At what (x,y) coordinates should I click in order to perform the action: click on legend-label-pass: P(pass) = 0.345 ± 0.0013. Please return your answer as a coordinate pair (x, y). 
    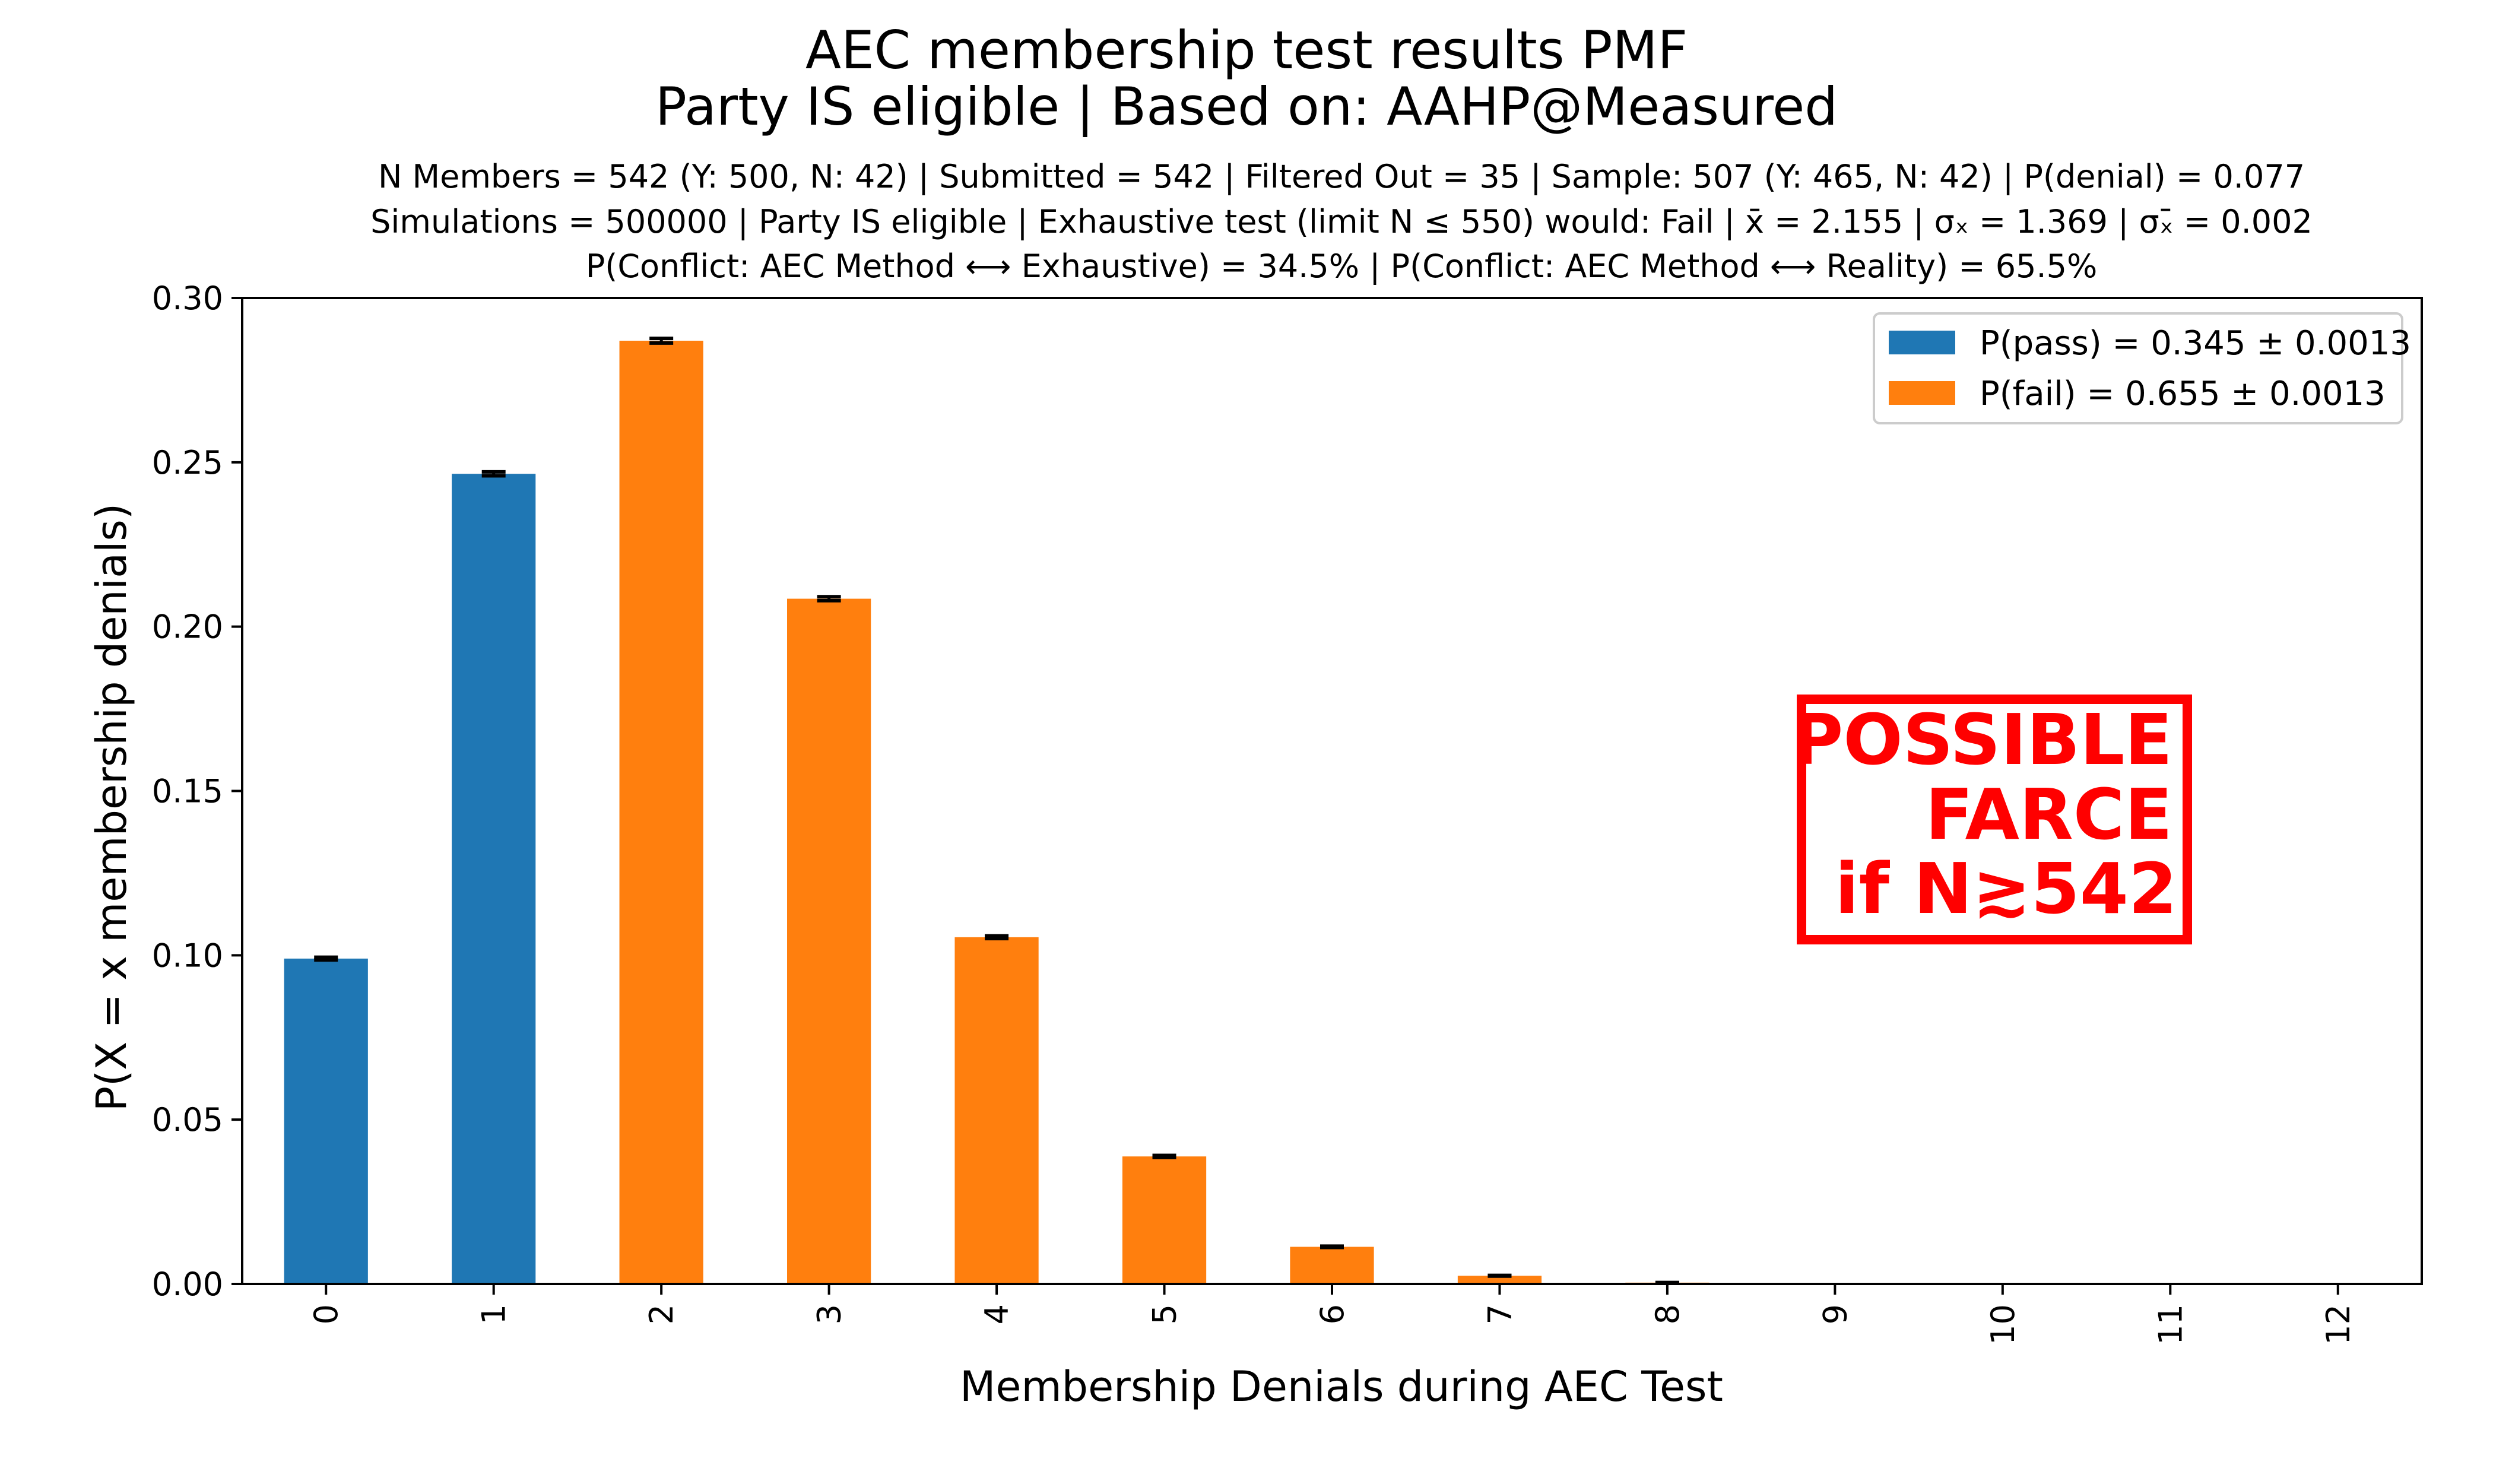
    Looking at the image, I should click on (2195, 343).